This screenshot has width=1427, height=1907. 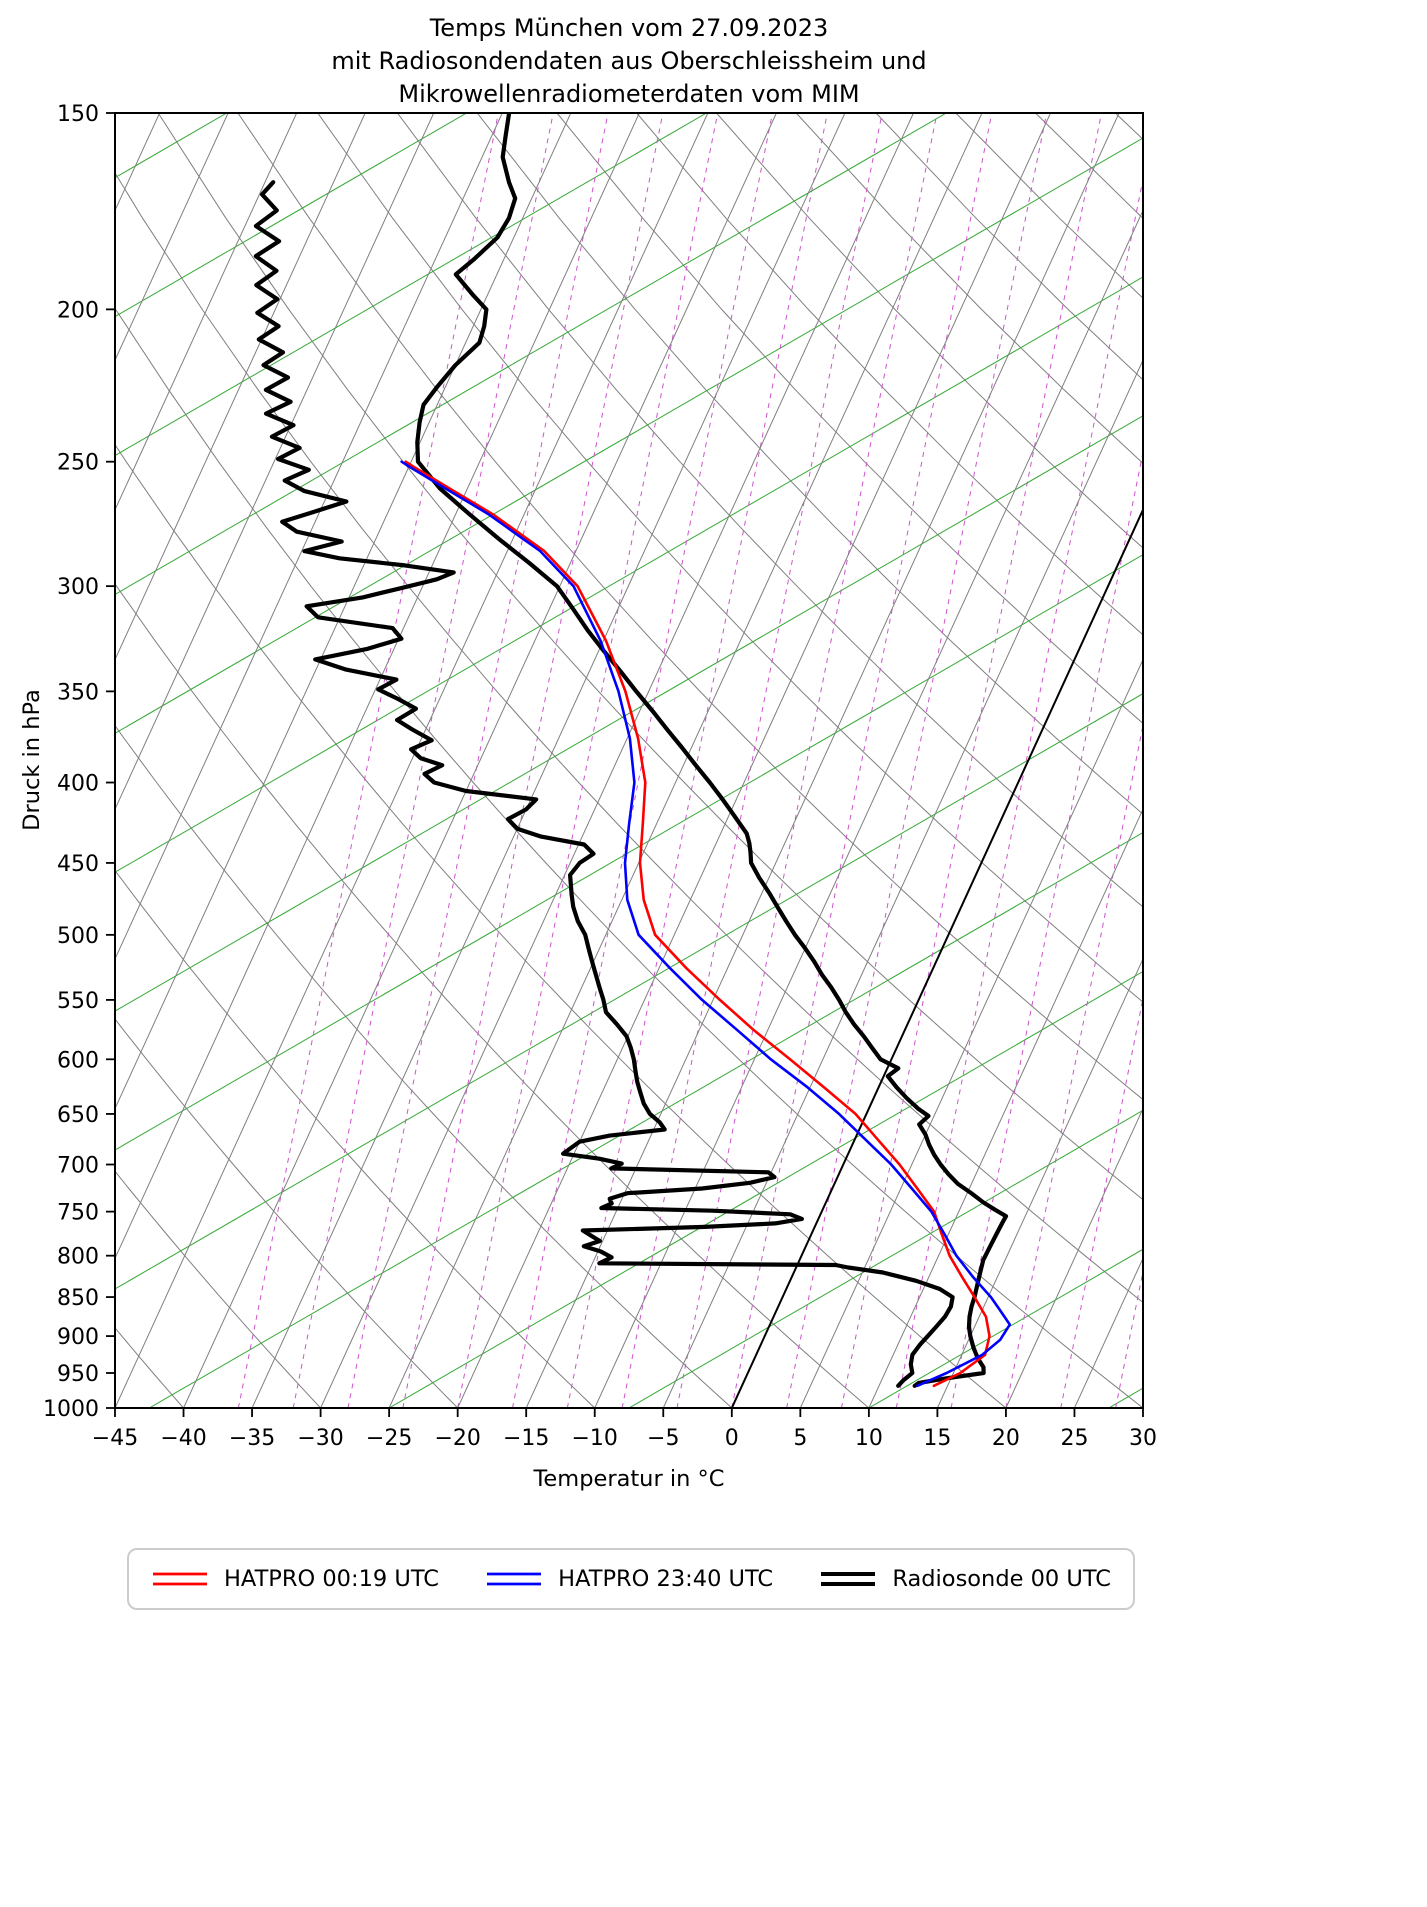 I want to click on legend-entry-radiosonde: Radiosonde 00 UTC, so click(x=965, y=1579).